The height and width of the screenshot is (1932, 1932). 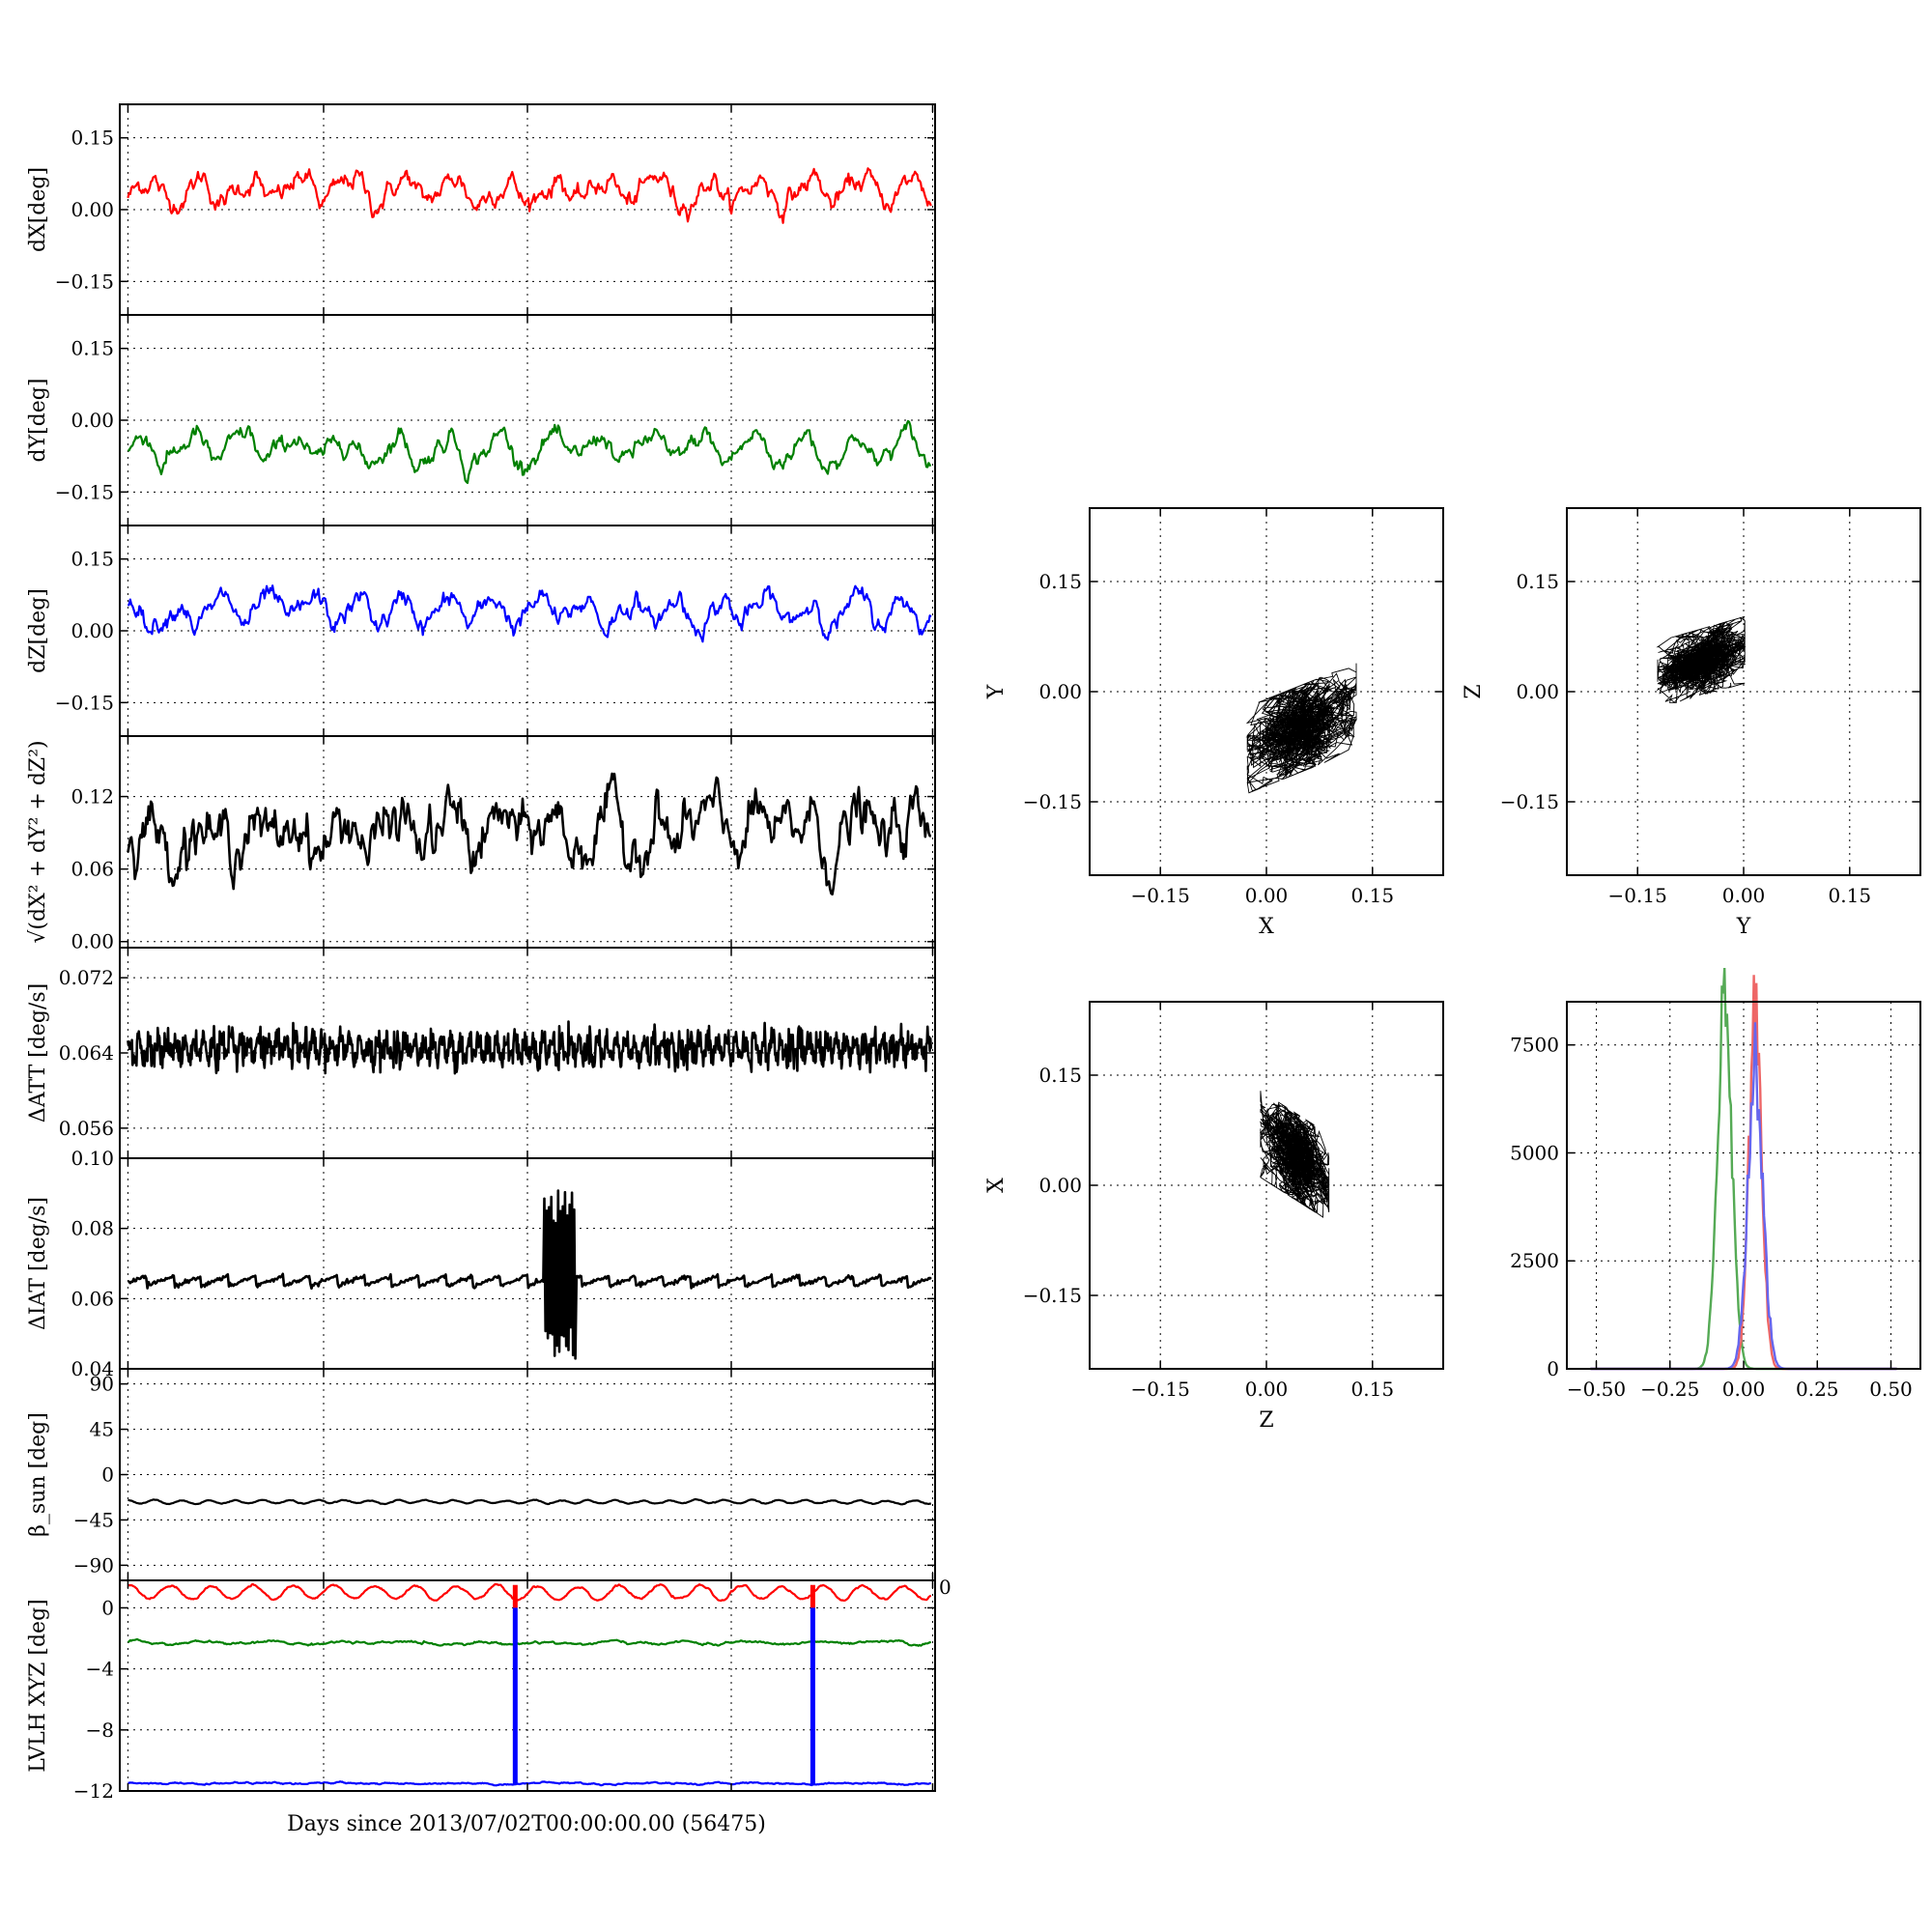 What do you see at coordinates (102, 1384) in the screenshot?
I see `y-tick-label: 90` at bounding box center [102, 1384].